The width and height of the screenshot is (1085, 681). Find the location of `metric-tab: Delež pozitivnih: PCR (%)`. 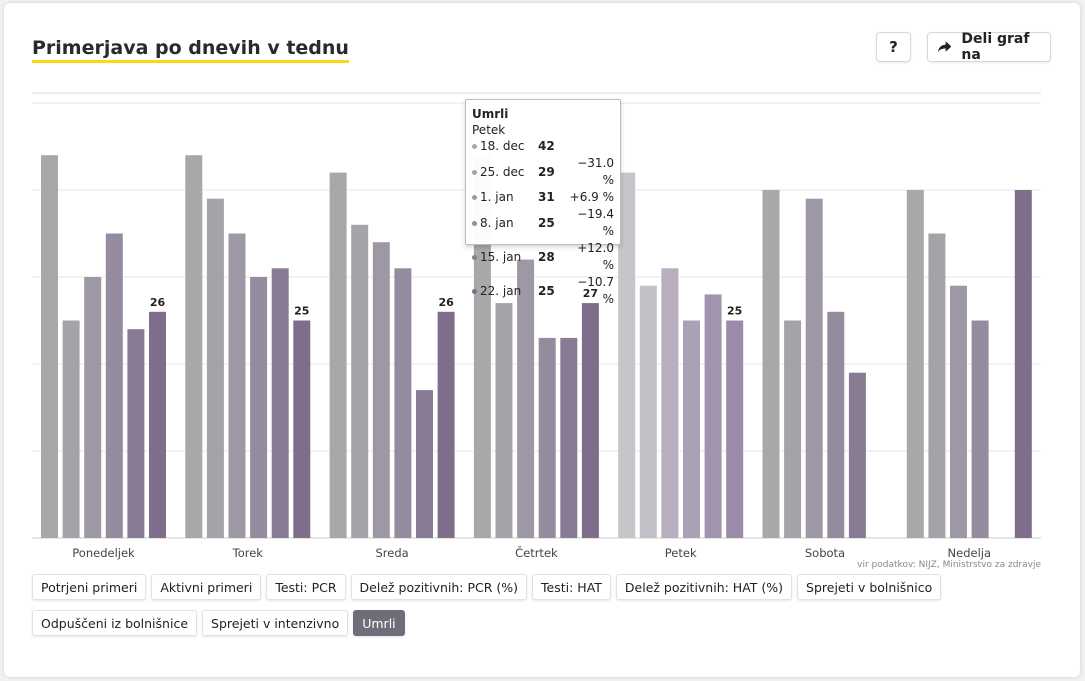

metric-tab: Delež pozitivnih: PCR (%) is located at coordinates (439, 587).